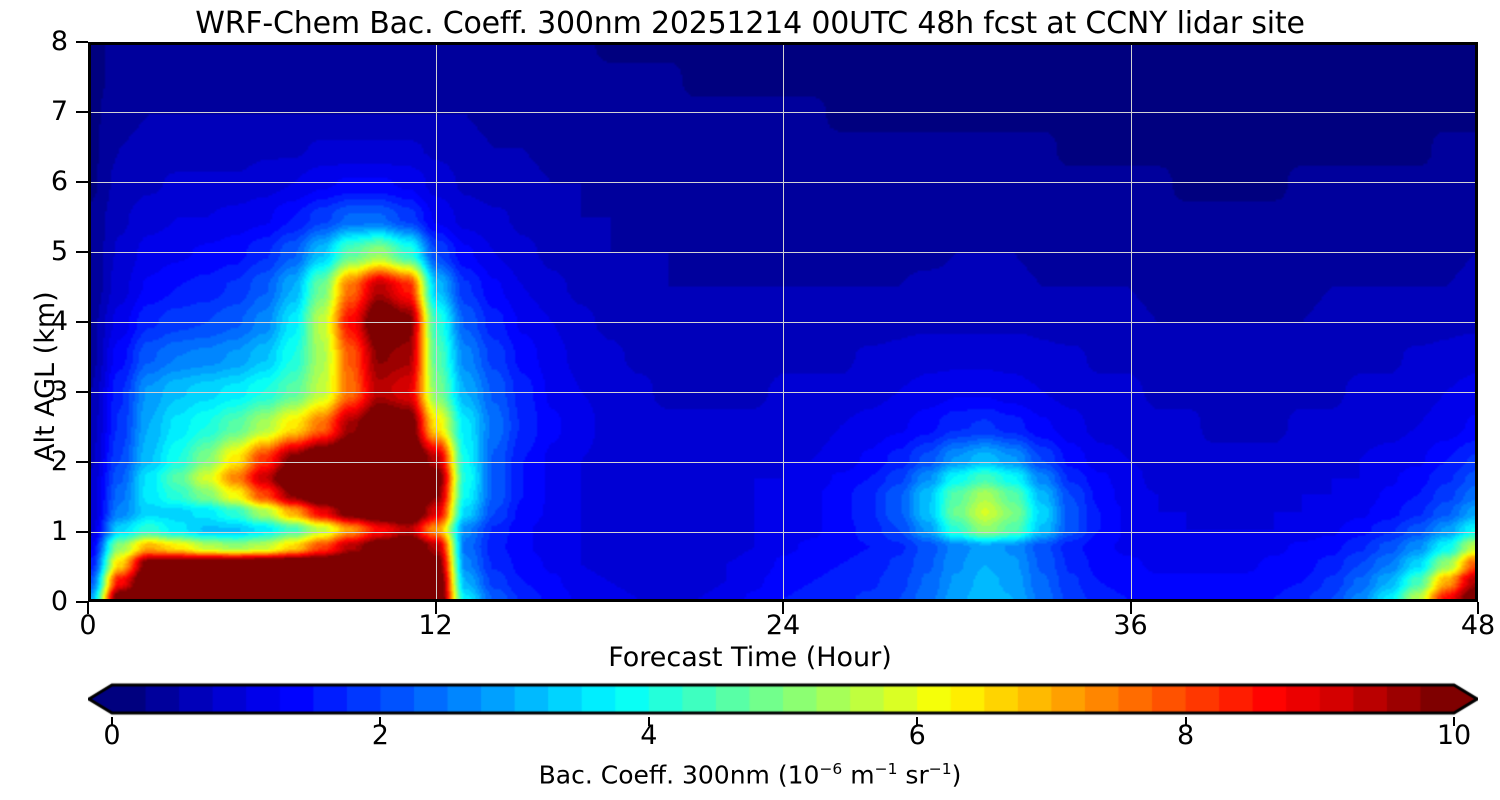  Describe the element at coordinates (917, 735) in the screenshot. I see `colorbar-tick-label: 6` at that location.